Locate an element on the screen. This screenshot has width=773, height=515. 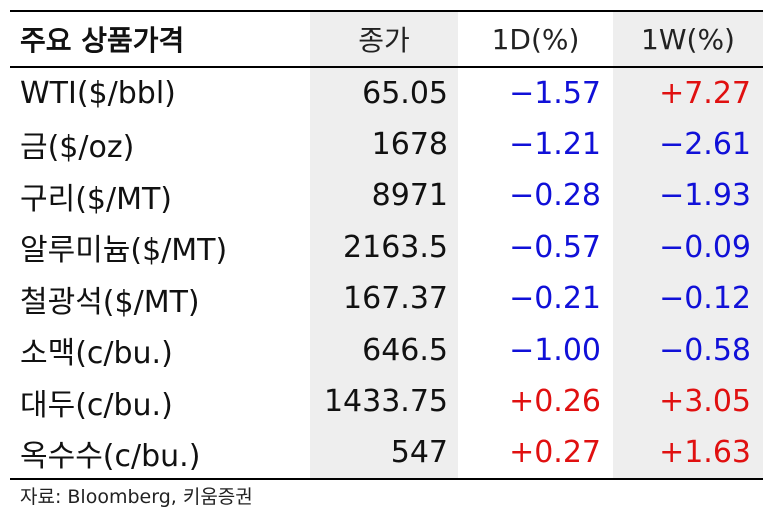
row-close: 547 is located at coordinates (384, 453).